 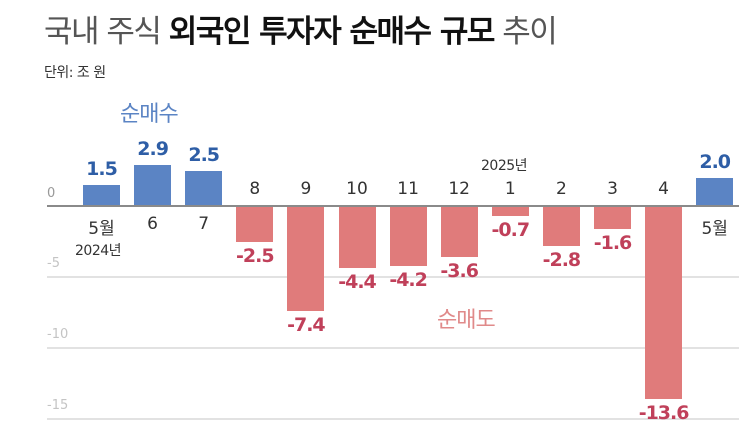 What do you see at coordinates (332, 32) in the screenshot?
I see `title-main: 외국인 투자자 순매수 규모` at bounding box center [332, 32].